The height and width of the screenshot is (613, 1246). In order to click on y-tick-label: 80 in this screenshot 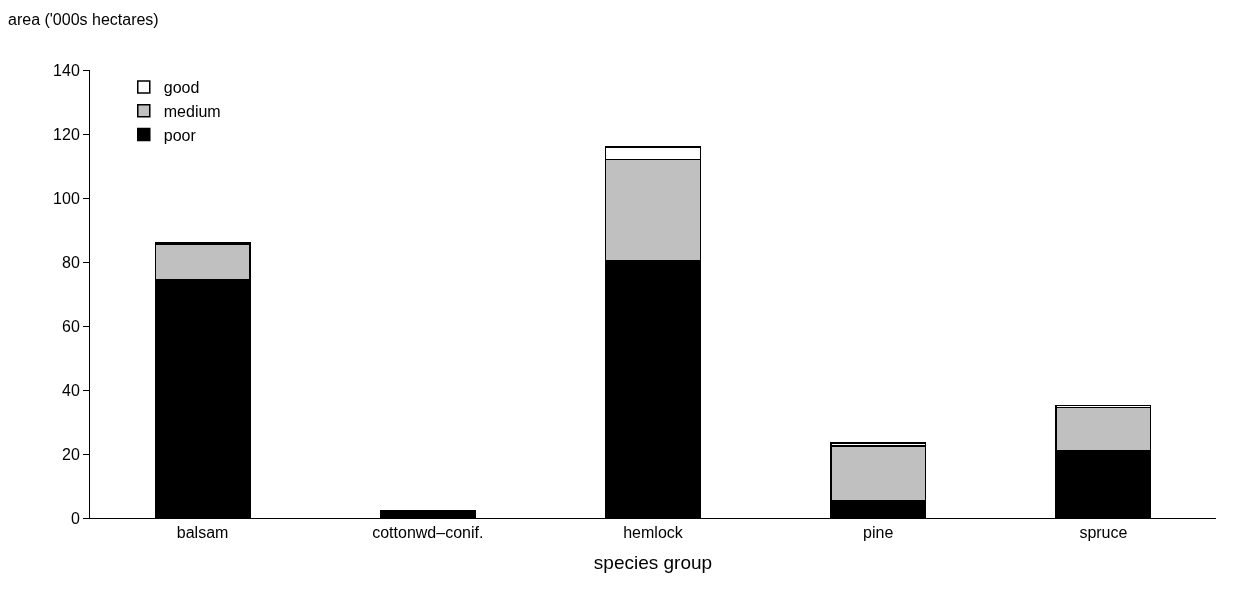, I will do `click(71, 262)`.